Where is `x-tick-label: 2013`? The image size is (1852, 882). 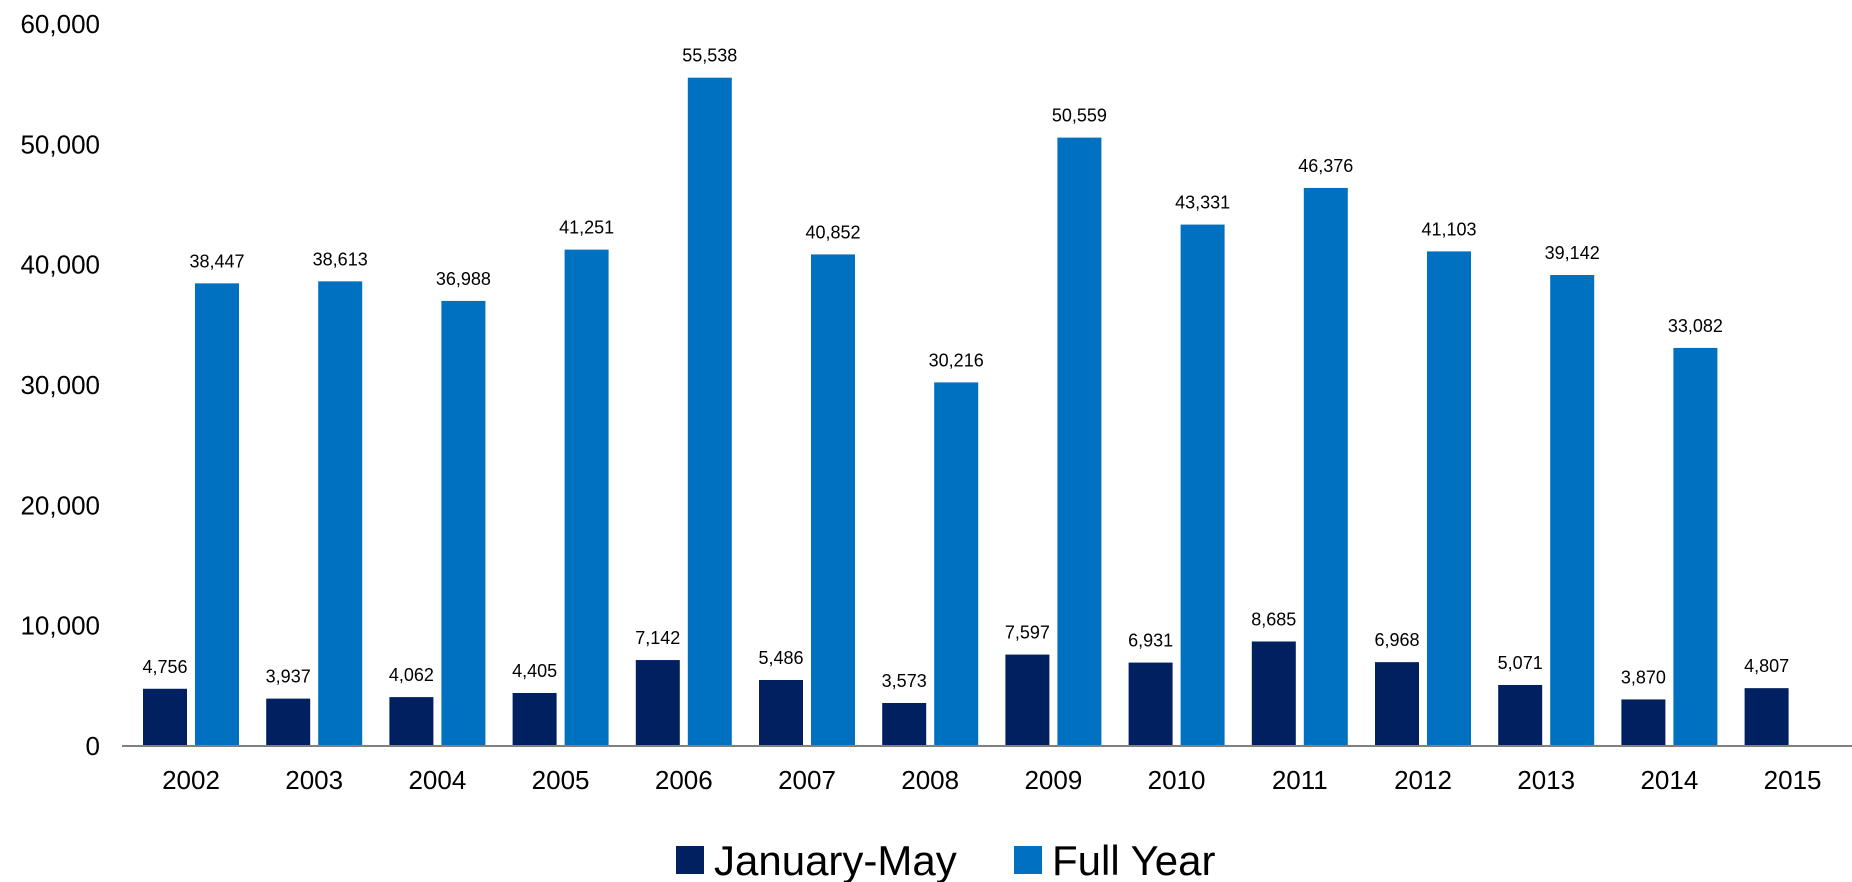
x-tick-label: 2013 is located at coordinates (1546, 780).